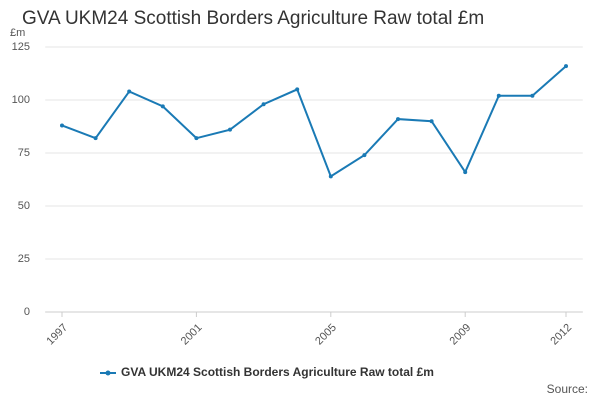 The image size is (600, 400). What do you see at coordinates (17, 33) in the screenshot?
I see `y-axis-label: £m` at bounding box center [17, 33].